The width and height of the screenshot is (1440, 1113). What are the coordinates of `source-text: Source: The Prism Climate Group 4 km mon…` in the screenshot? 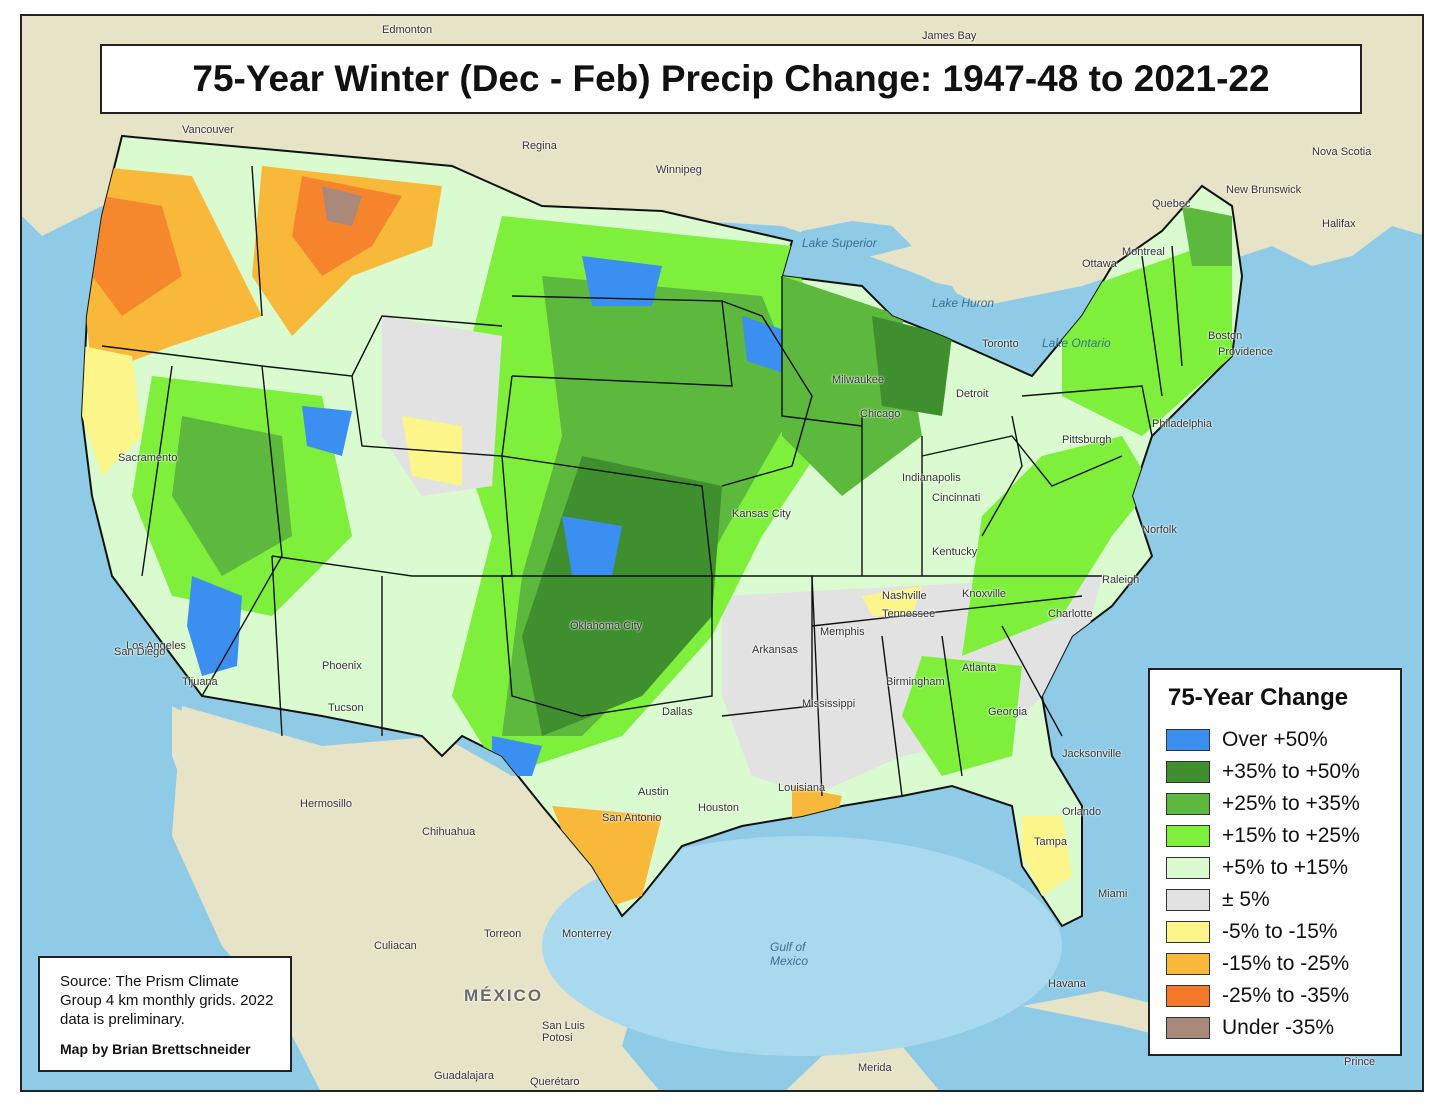 It's located at (167, 1000).